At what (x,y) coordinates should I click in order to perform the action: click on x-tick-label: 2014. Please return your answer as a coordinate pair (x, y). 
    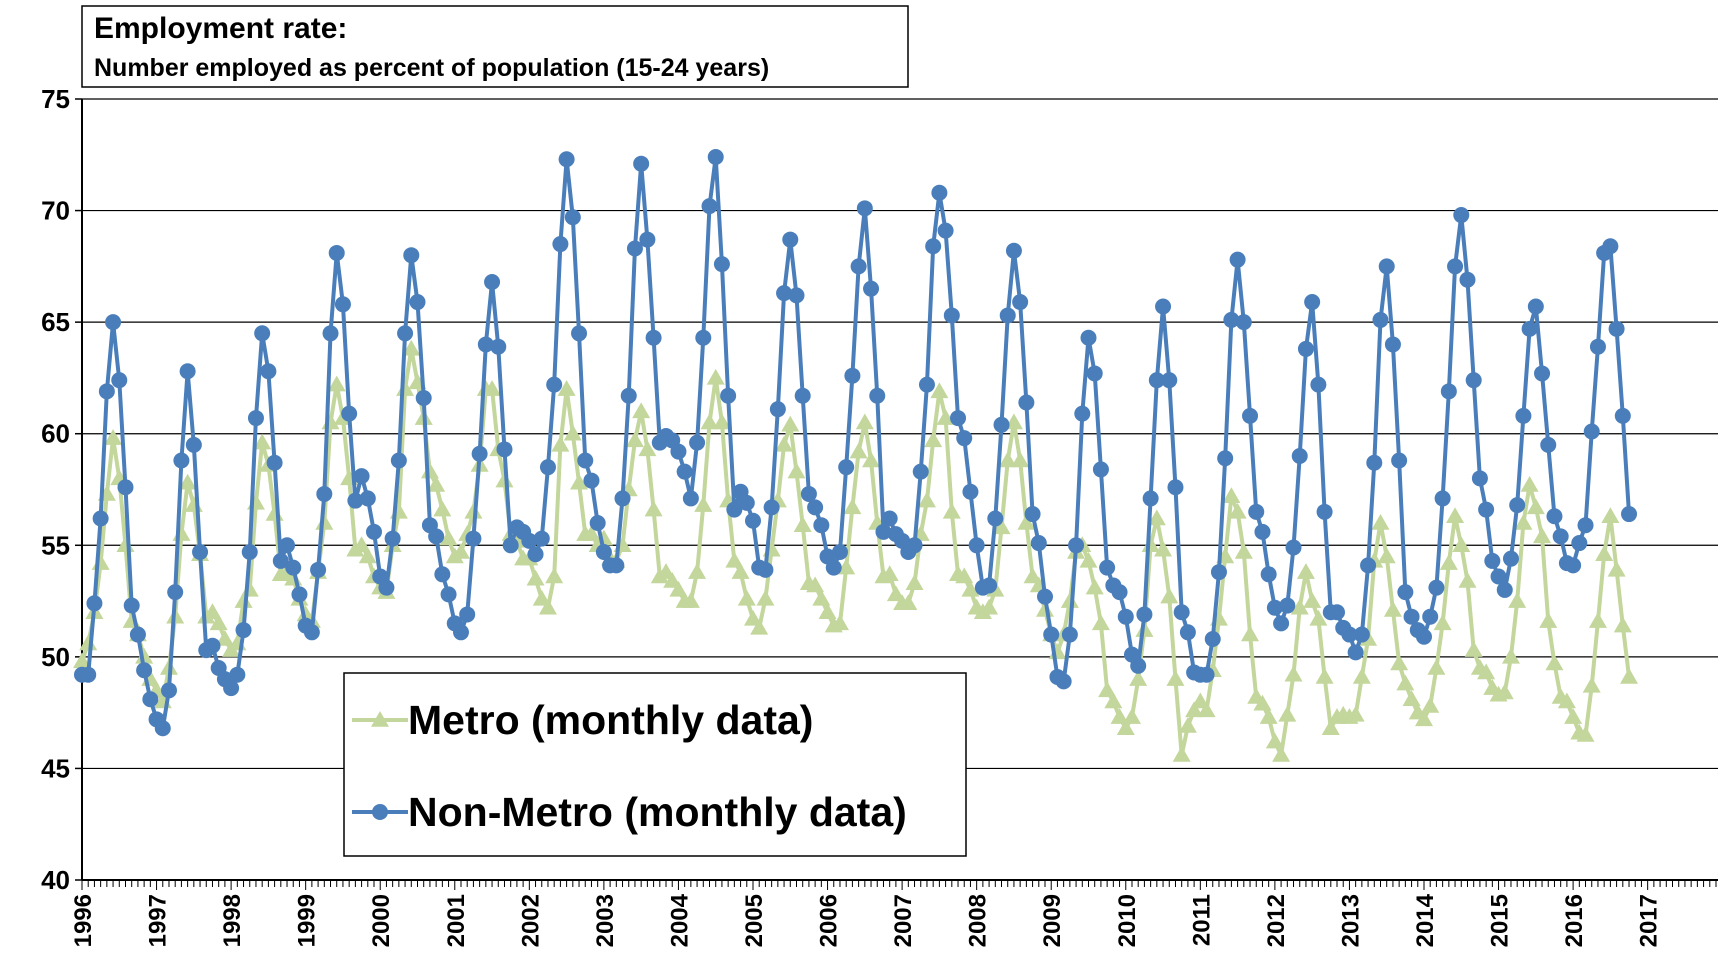
    Looking at the image, I should click on (1425, 920).